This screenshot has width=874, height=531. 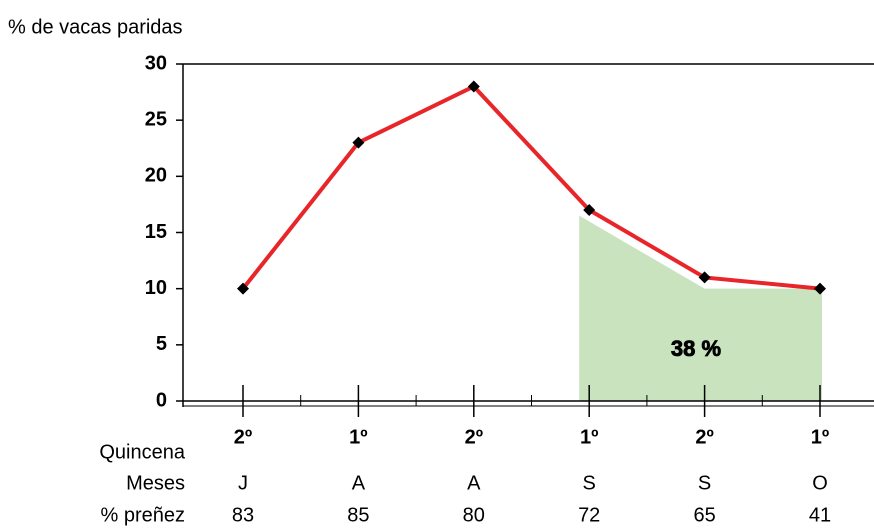 I want to click on annotation: 38 %, so click(x=696, y=348).